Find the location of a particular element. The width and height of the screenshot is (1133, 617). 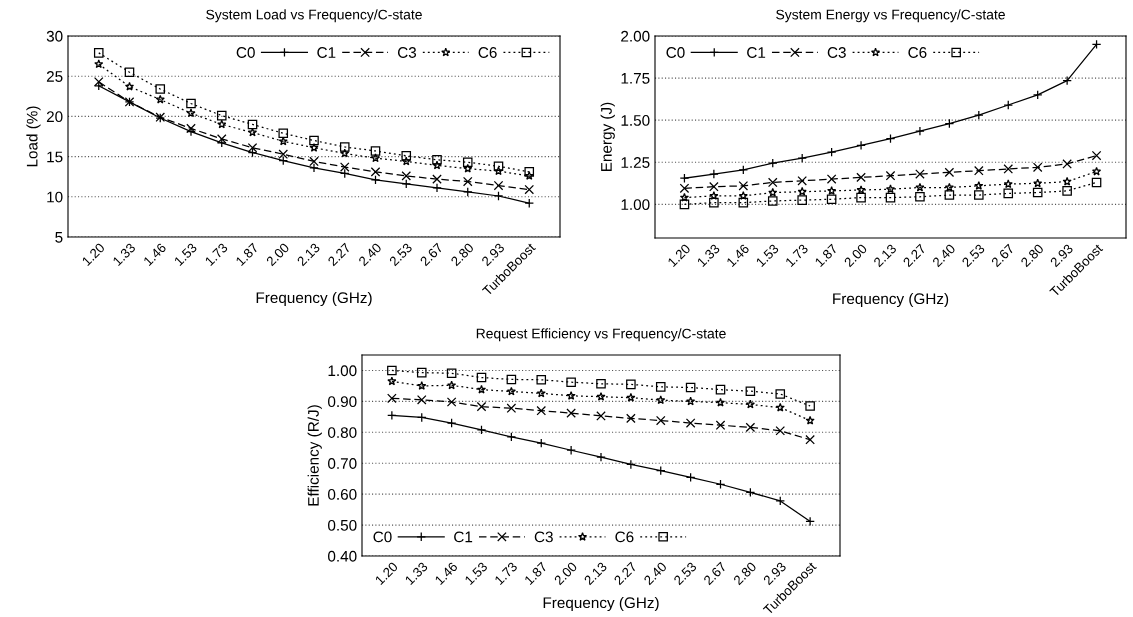

y-tick-label: 1.25 is located at coordinates (635, 162).